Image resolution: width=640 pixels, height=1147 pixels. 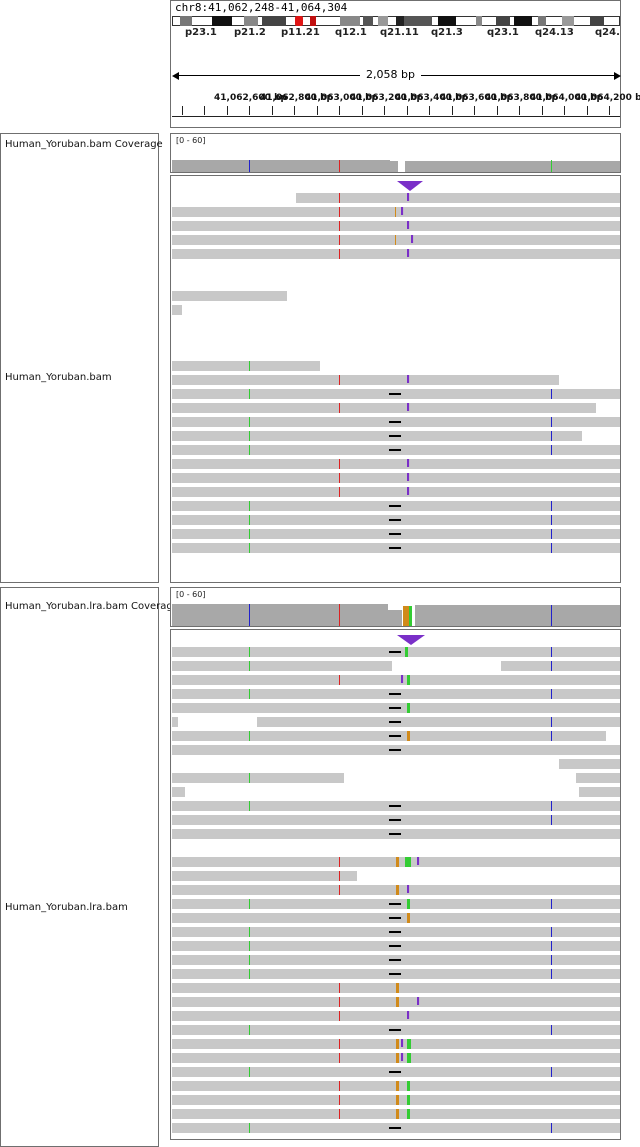 I want to click on coverage-bar, so click(x=395, y=618).